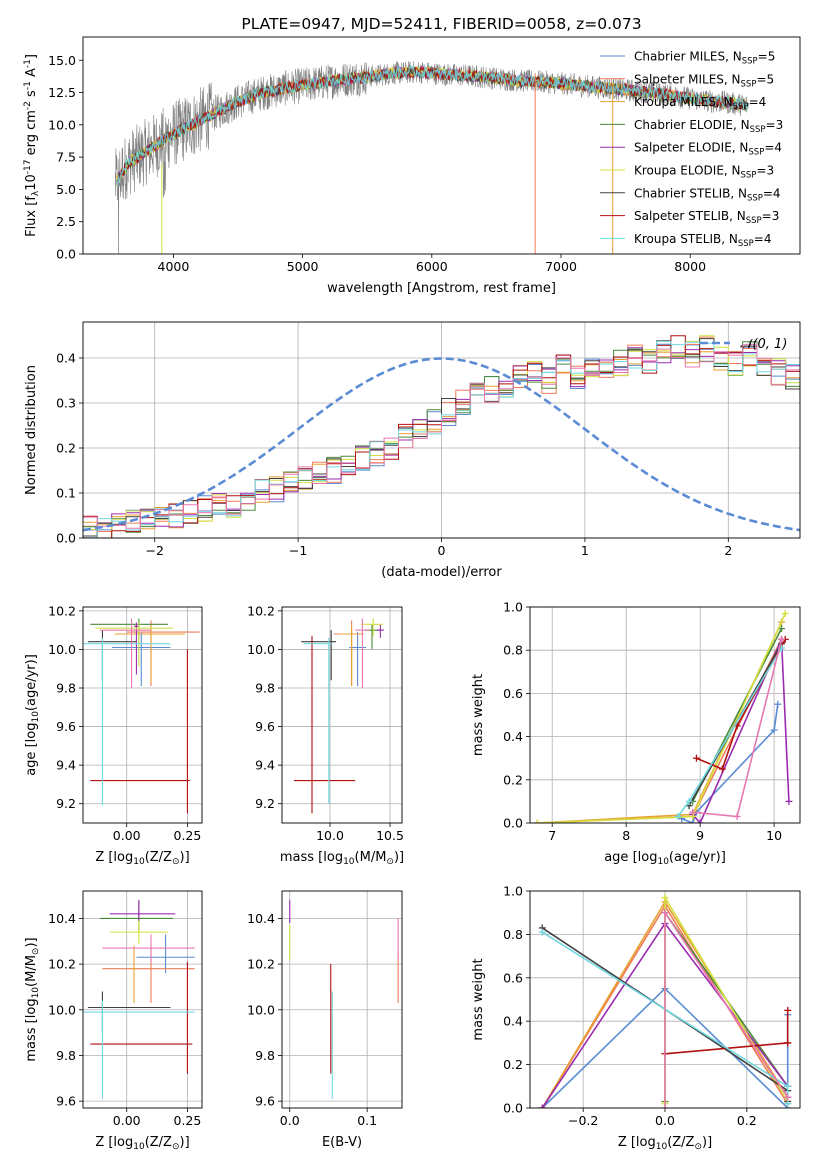 This screenshot has width=819, height=1170. What do you see at coordinates (432, 266) in the screenshot?
I see `x-tick-label: 6000` at bounding box center [432, 266].